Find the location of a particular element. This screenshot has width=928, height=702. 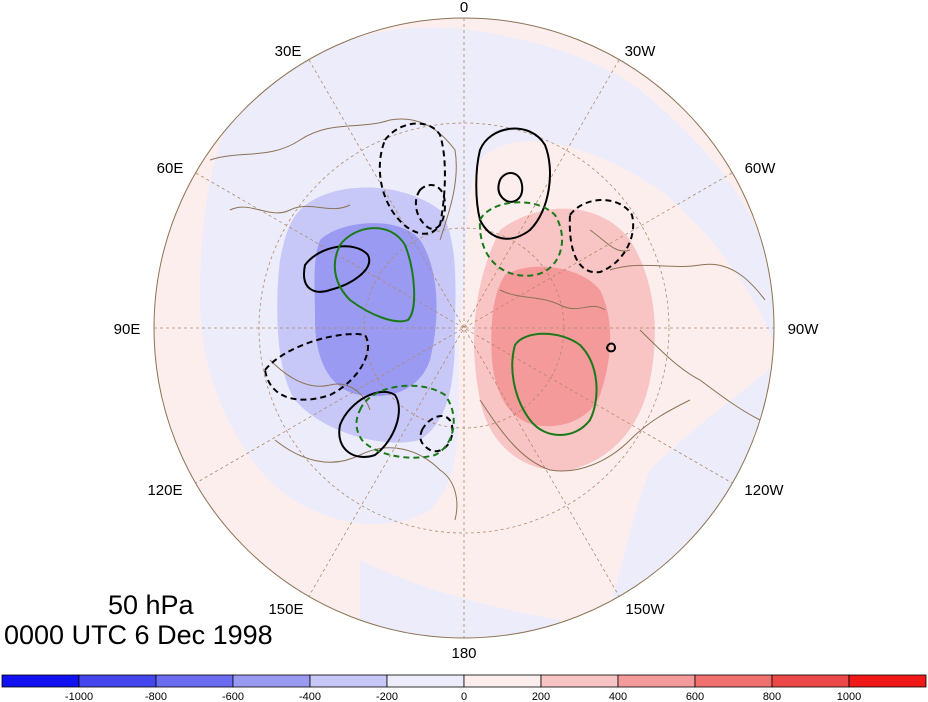

lon-label-30e: 30E is located at coordinates (288, 51).